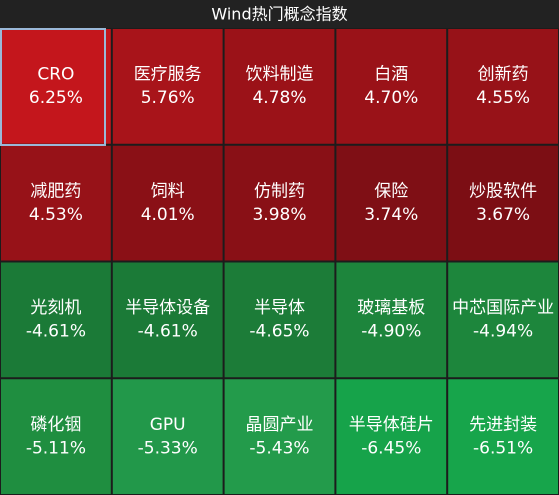  Describe the element at coordinates (55, 191) in the screenshot. I see `cell-name: 减肥药` at that location.